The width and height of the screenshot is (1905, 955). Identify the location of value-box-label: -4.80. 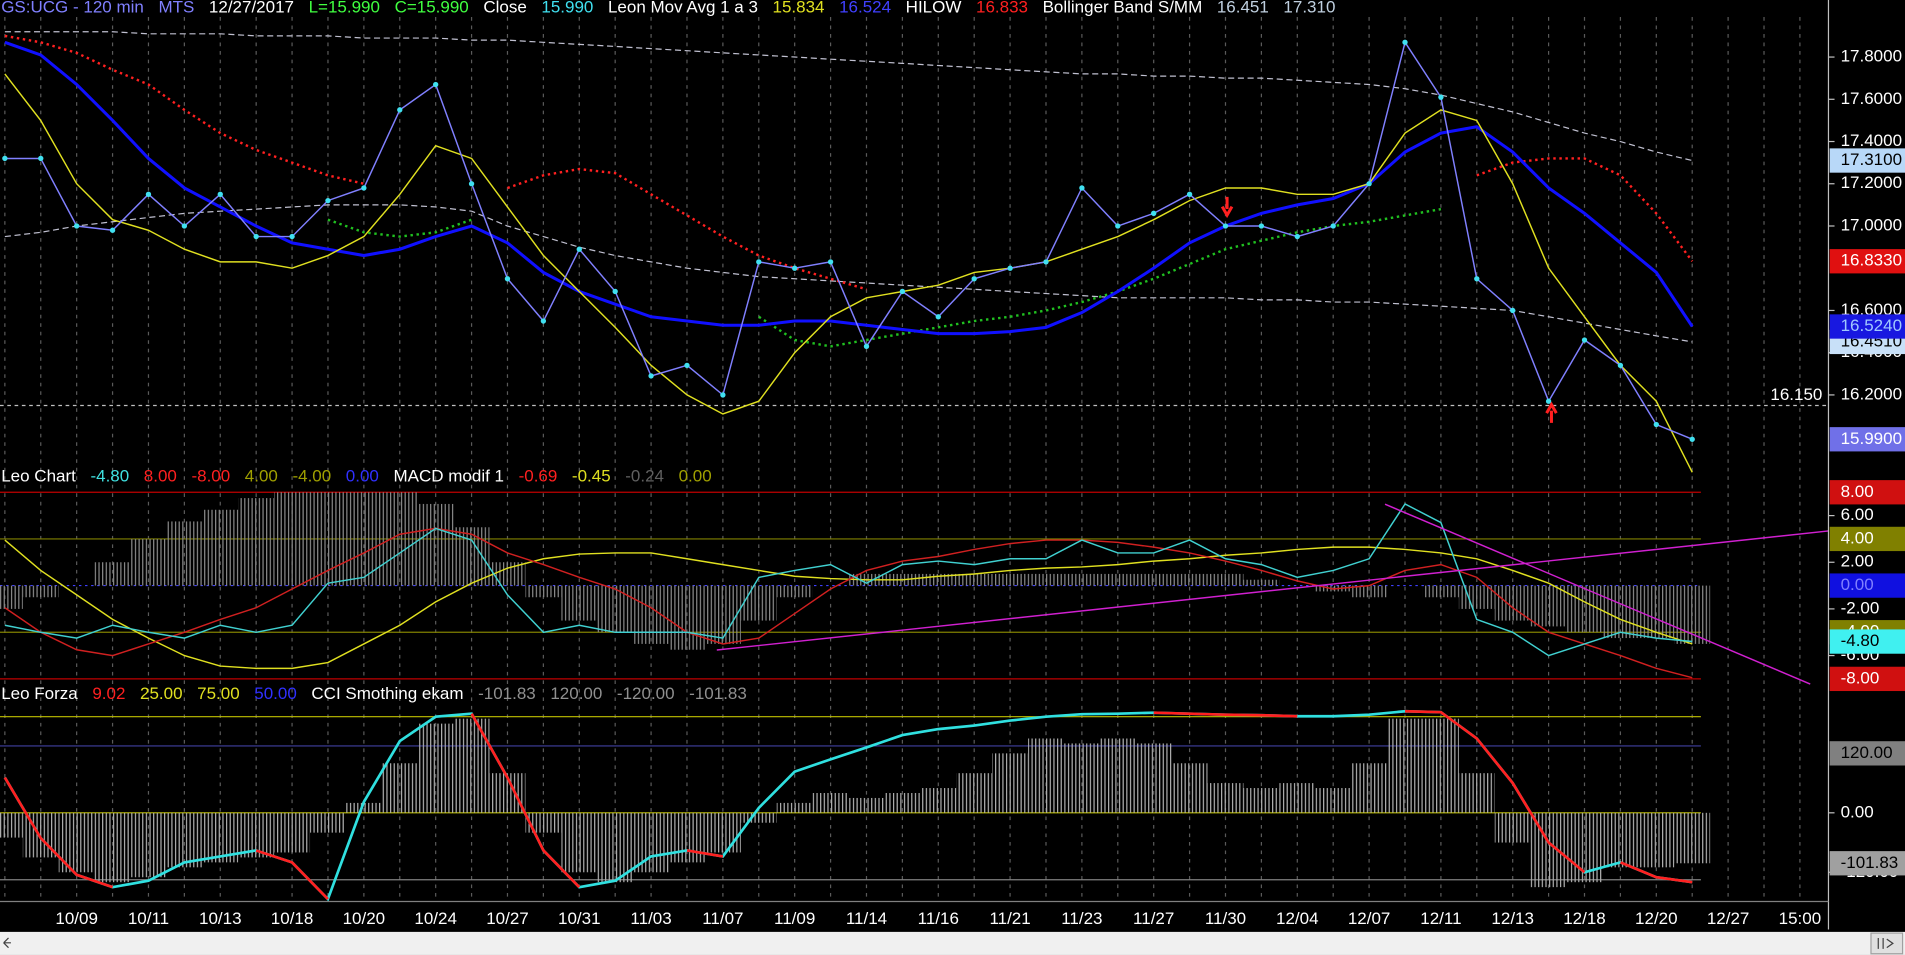
(1860, 640).